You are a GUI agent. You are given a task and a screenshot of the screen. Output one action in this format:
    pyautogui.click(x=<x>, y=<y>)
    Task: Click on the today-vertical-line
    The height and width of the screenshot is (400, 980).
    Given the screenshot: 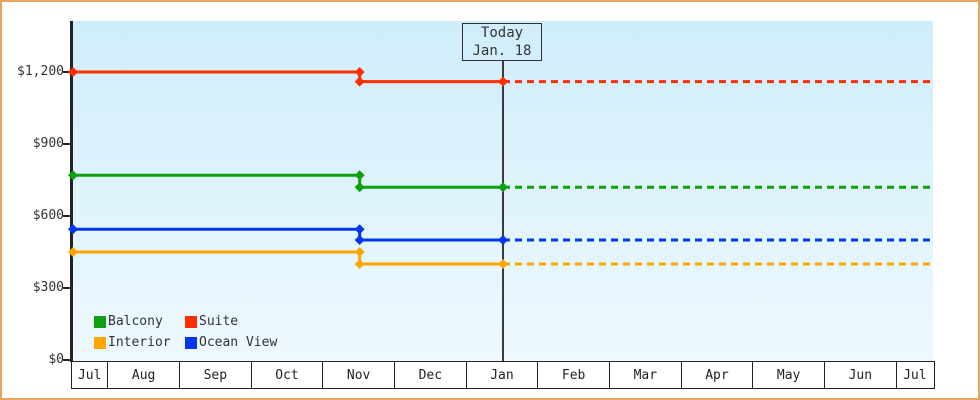 What is the action you would take?
    pyautogui.click(x=503, y=211)
    